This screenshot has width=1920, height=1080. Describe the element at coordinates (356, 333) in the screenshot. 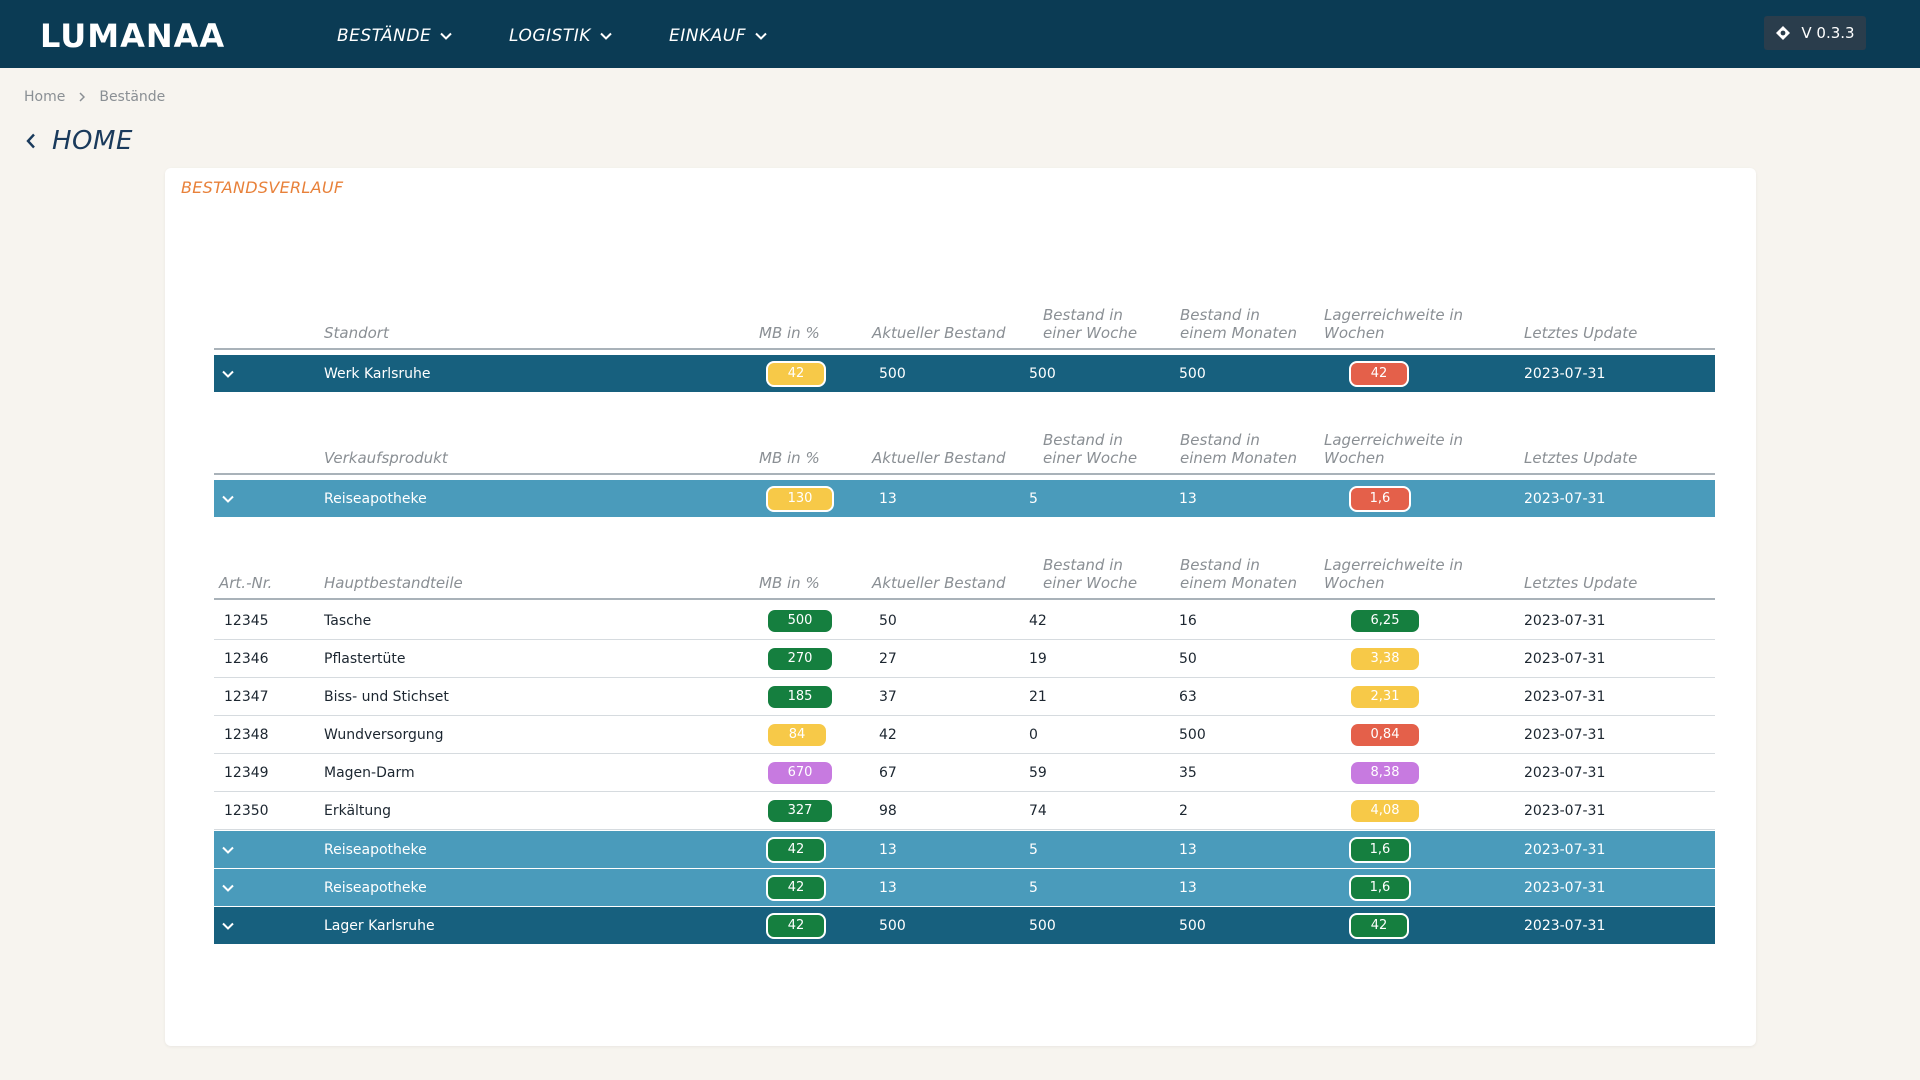

I see `header-standort: Standort` at that location.